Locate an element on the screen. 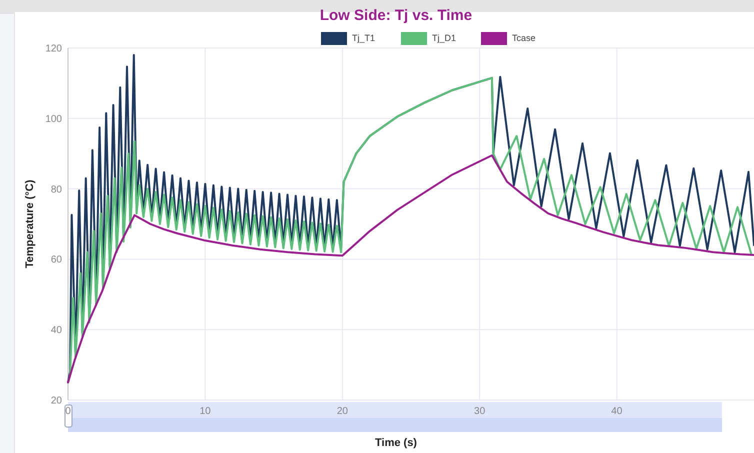 The width and height of the screenshot is (754, 453). x-tick-label: 10 is located at coordinates (206, 411).